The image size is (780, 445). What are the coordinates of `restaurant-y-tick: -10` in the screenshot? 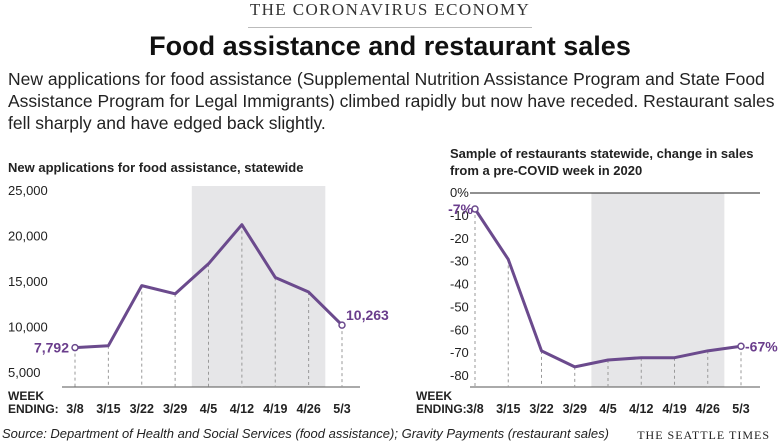 It's located at (459, 215).